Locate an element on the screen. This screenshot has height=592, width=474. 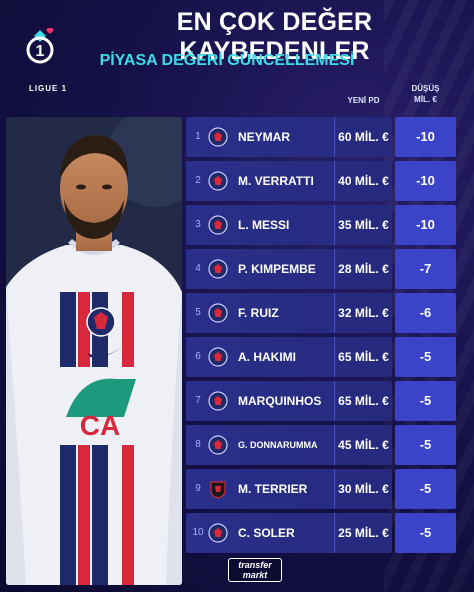
player-value: 40 MİL. € is located at coordinates (363, 181).